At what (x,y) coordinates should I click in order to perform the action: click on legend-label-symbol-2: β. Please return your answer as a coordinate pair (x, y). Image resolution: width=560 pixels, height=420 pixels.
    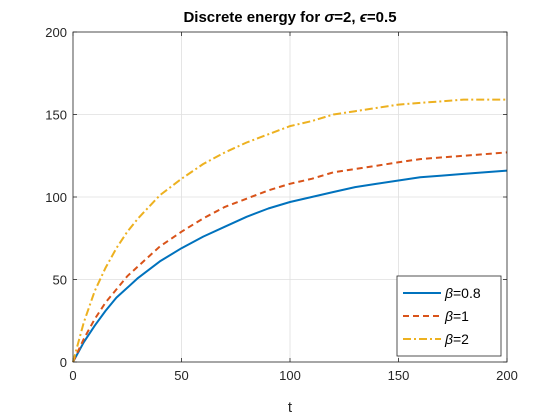
    Looking at the image, I should click on (448, 339).